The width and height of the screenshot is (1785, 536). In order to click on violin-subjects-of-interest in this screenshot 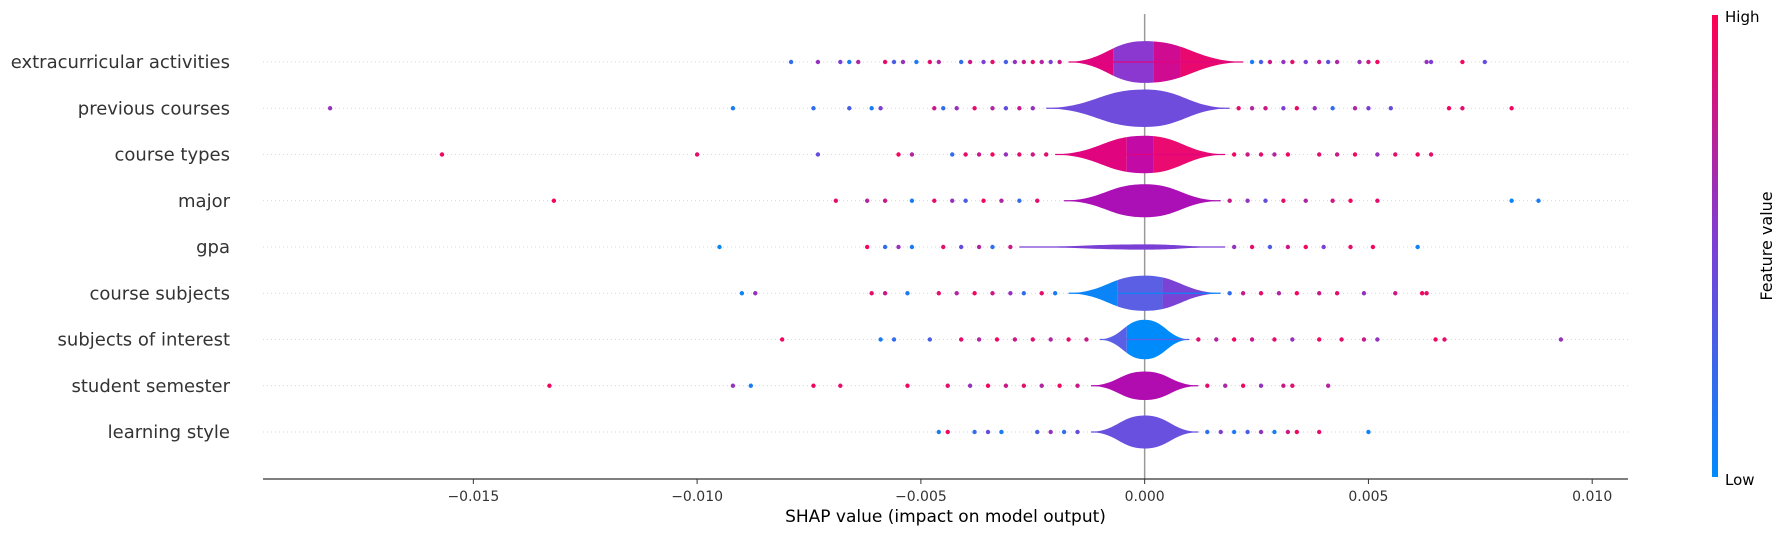, I will do `click(1144, 339)`.